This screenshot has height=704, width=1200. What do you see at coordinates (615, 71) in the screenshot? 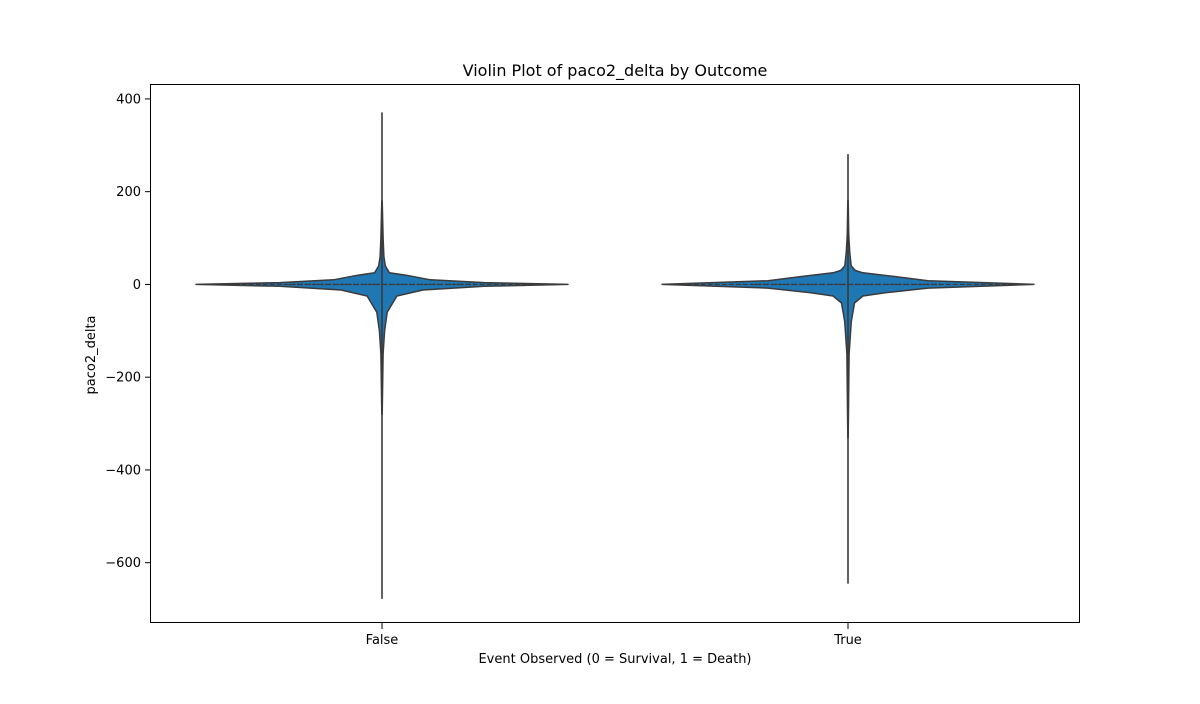
I see `chart-title: Violin Plot of paco2_delta by Outcome` at bounding box center [615, 71].